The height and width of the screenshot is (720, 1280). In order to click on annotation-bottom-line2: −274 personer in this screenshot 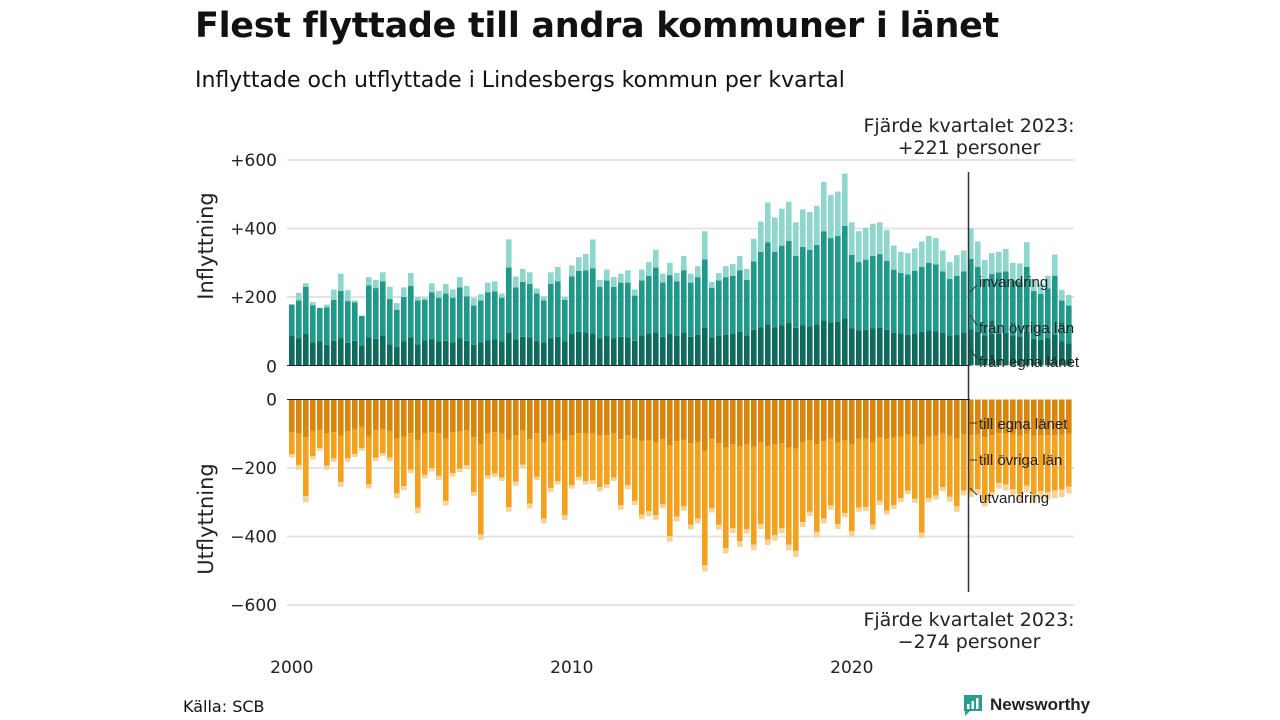, I will do `click(969, 642)`.